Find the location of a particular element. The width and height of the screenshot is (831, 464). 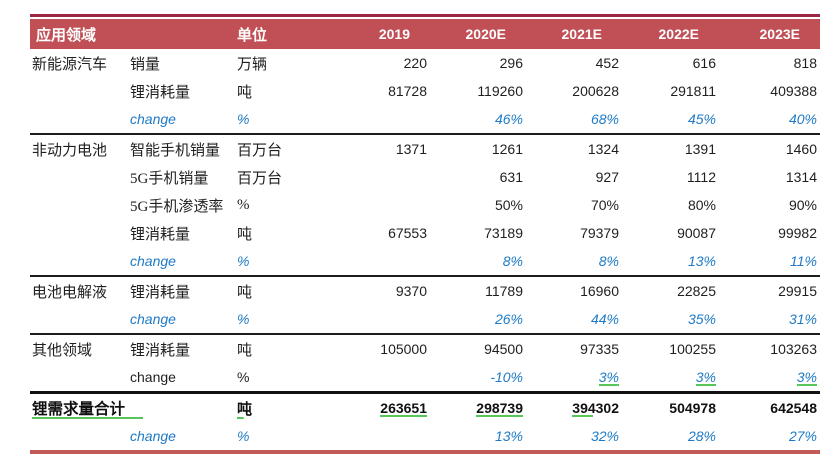

cell-value: 1460 is located at coordinates (769, 148).